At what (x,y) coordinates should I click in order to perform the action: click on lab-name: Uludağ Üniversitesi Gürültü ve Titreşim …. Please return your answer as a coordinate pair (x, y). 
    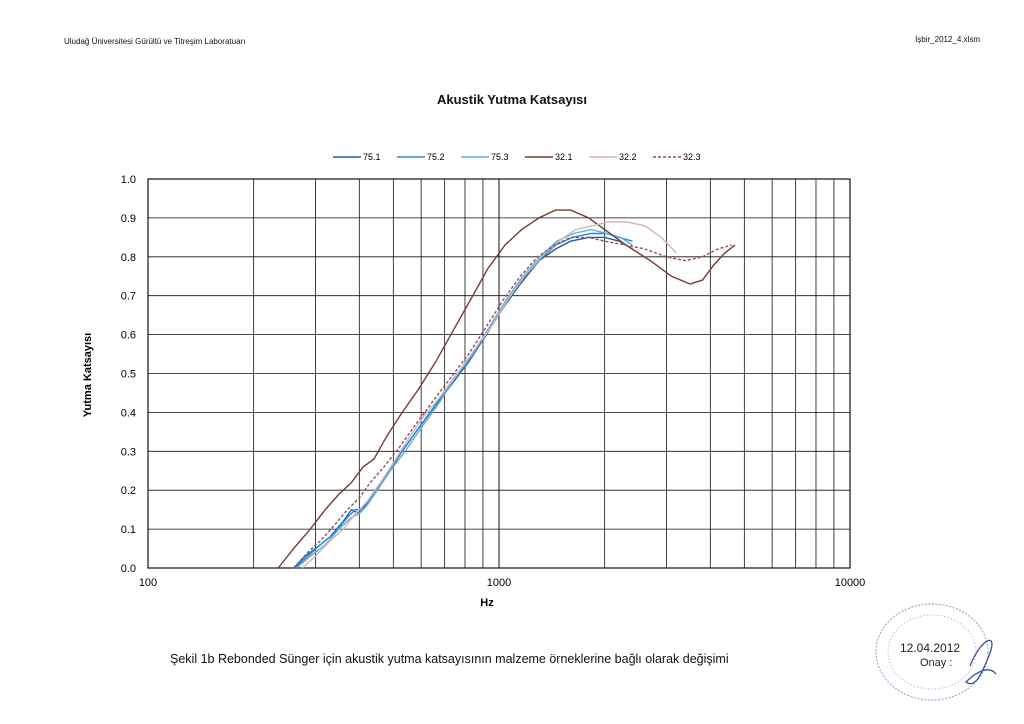
    Looking at the image, I should click on (155, 41).